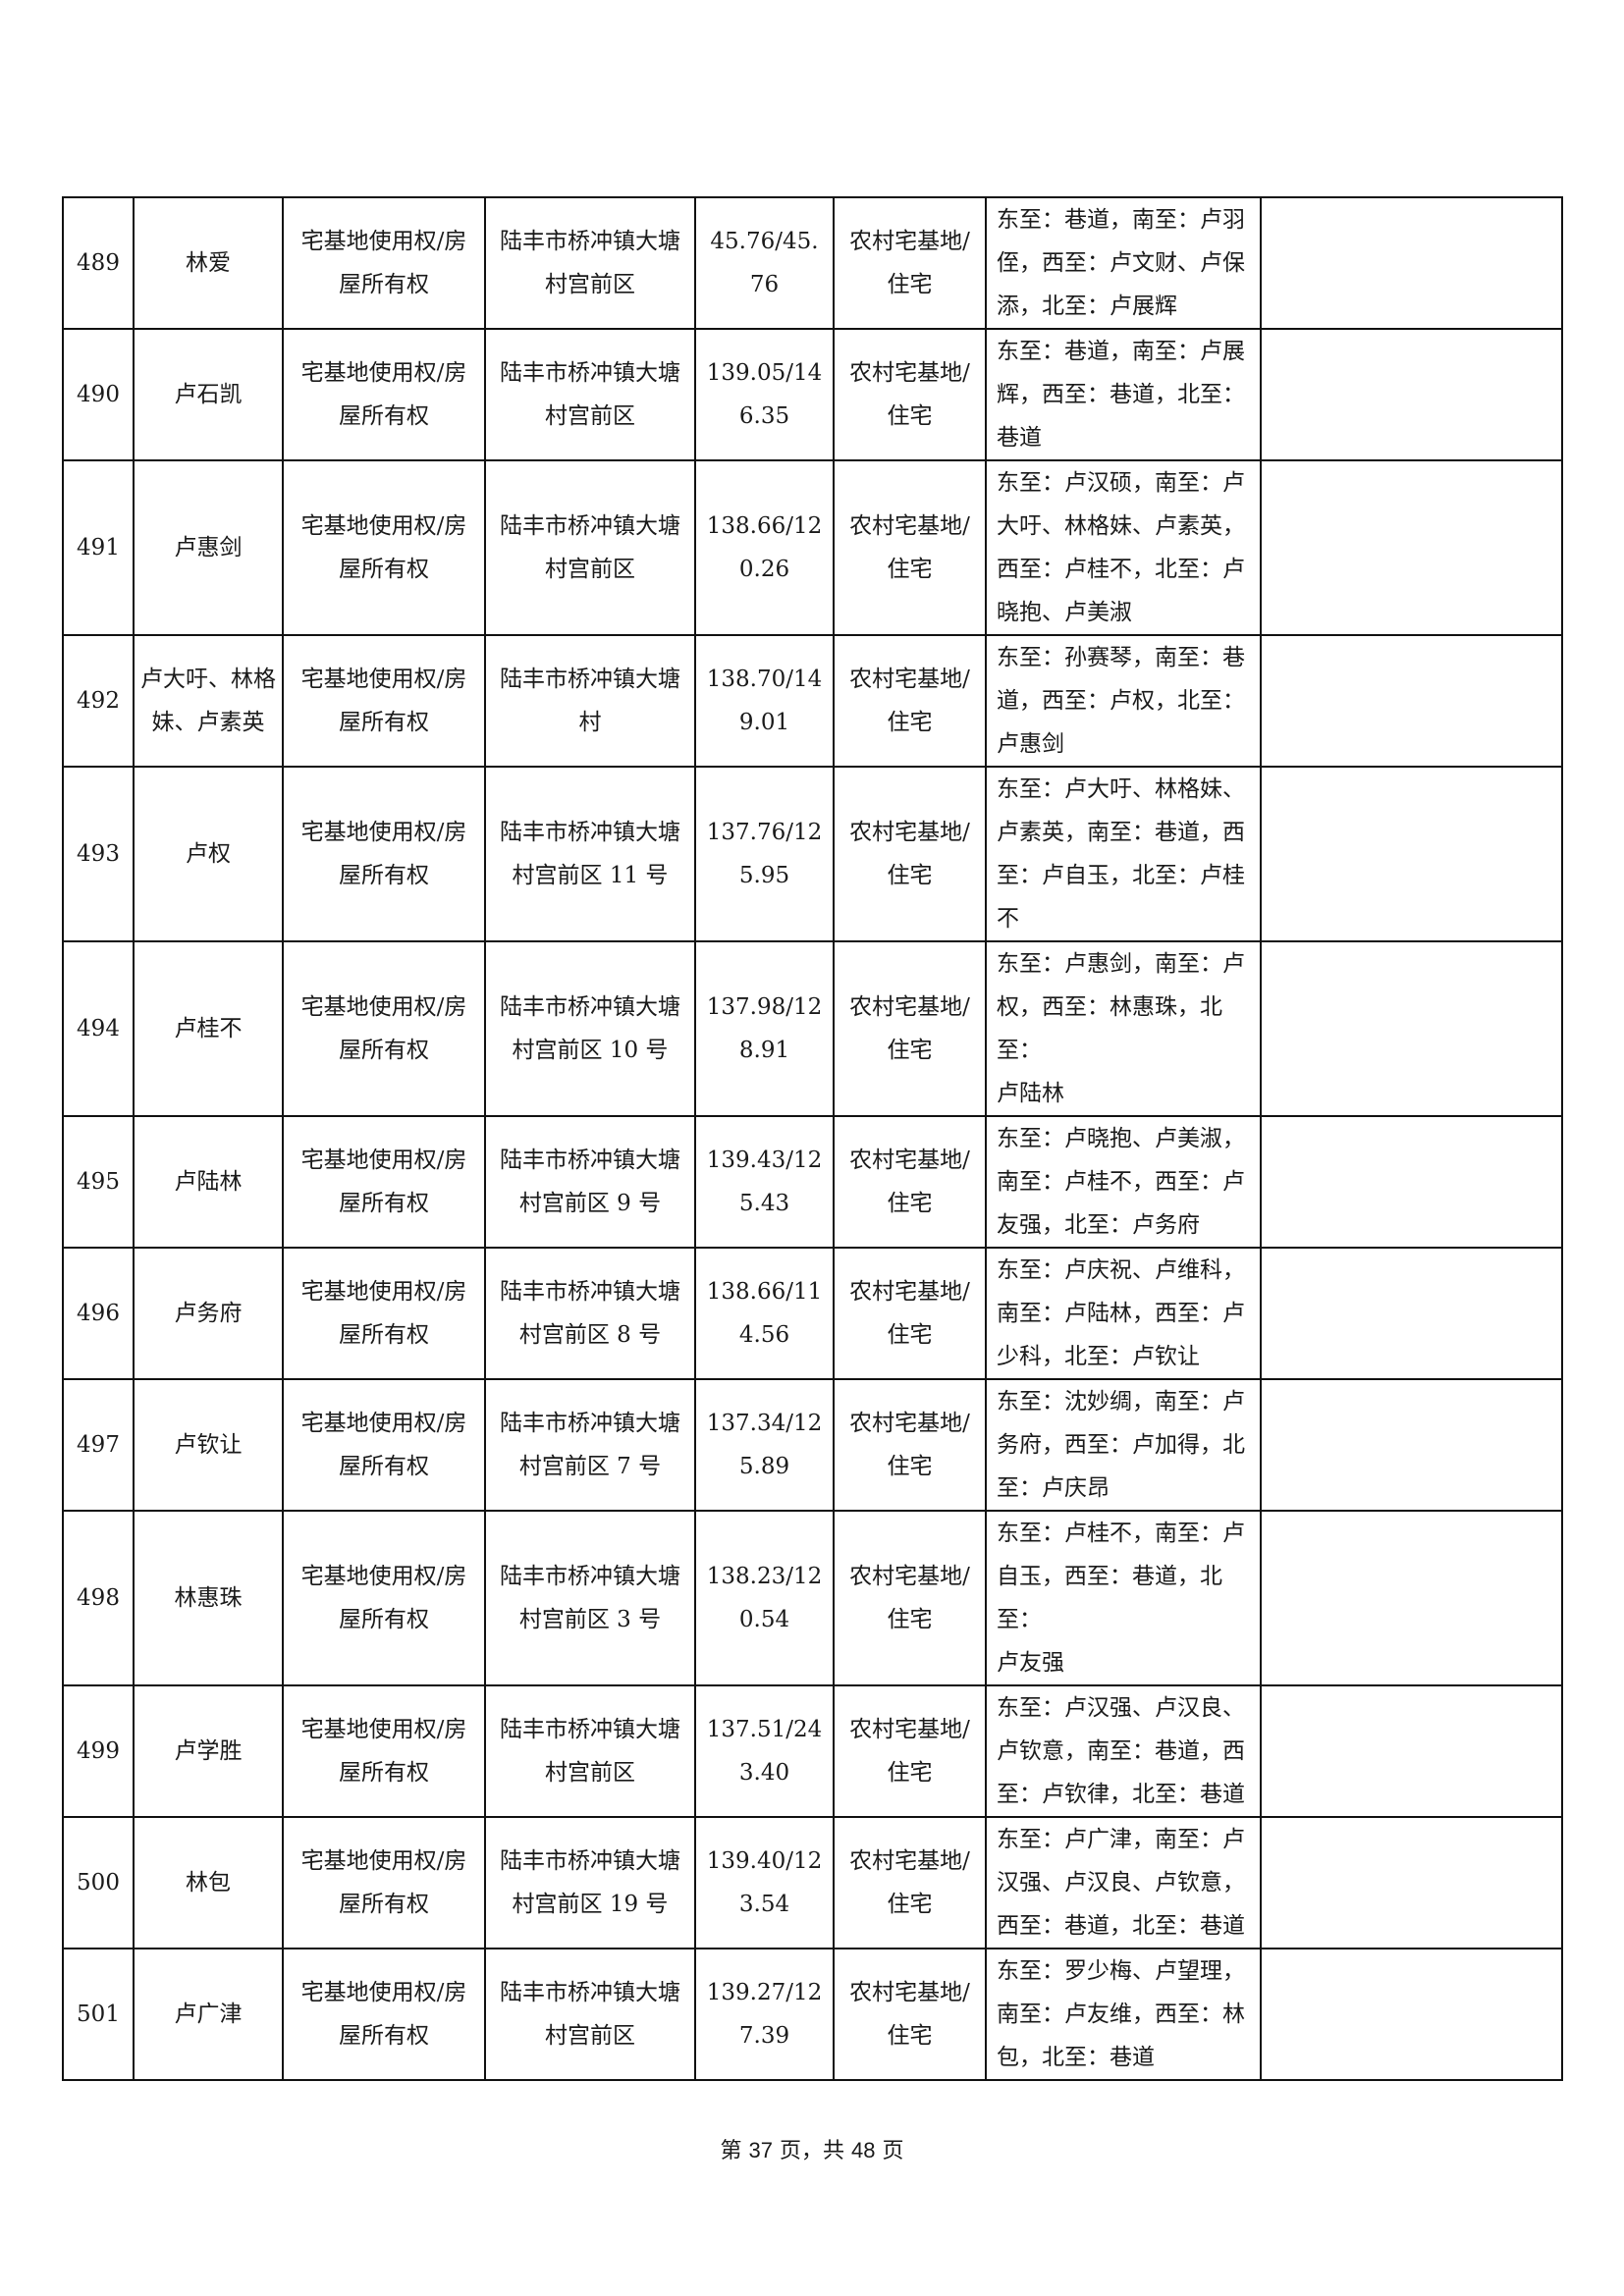 The height and width of the screenshot is (2296, 1624). I want to click on cell-boundaries: 东至：卢汉强、卢汉良、 卢钦意，南至：巷道，西 至：卢钦律，北至：巷道, so click(1123, 1751).